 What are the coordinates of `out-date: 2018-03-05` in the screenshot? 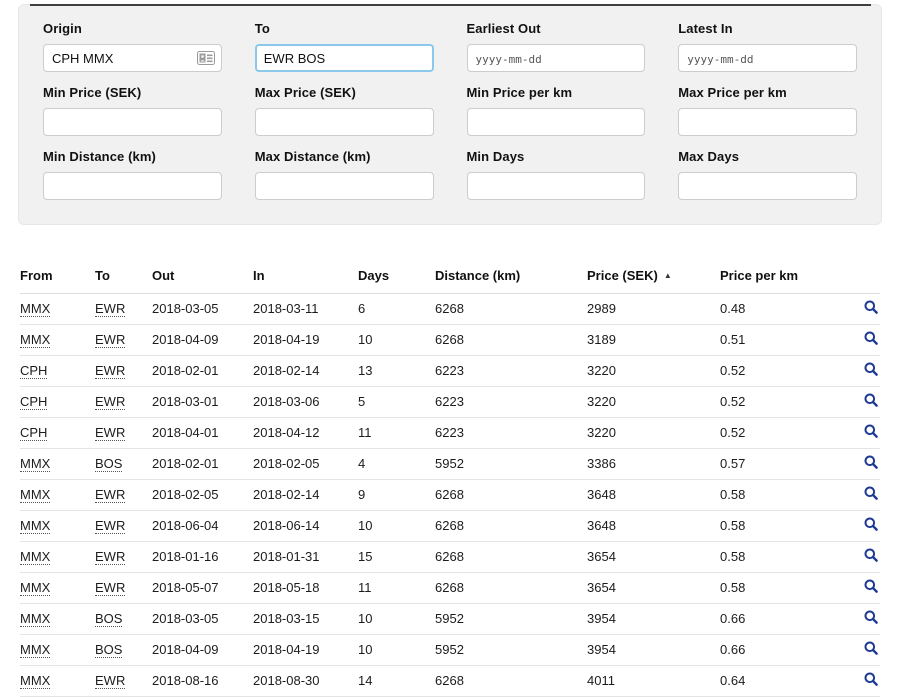 It's located at (202, 619).